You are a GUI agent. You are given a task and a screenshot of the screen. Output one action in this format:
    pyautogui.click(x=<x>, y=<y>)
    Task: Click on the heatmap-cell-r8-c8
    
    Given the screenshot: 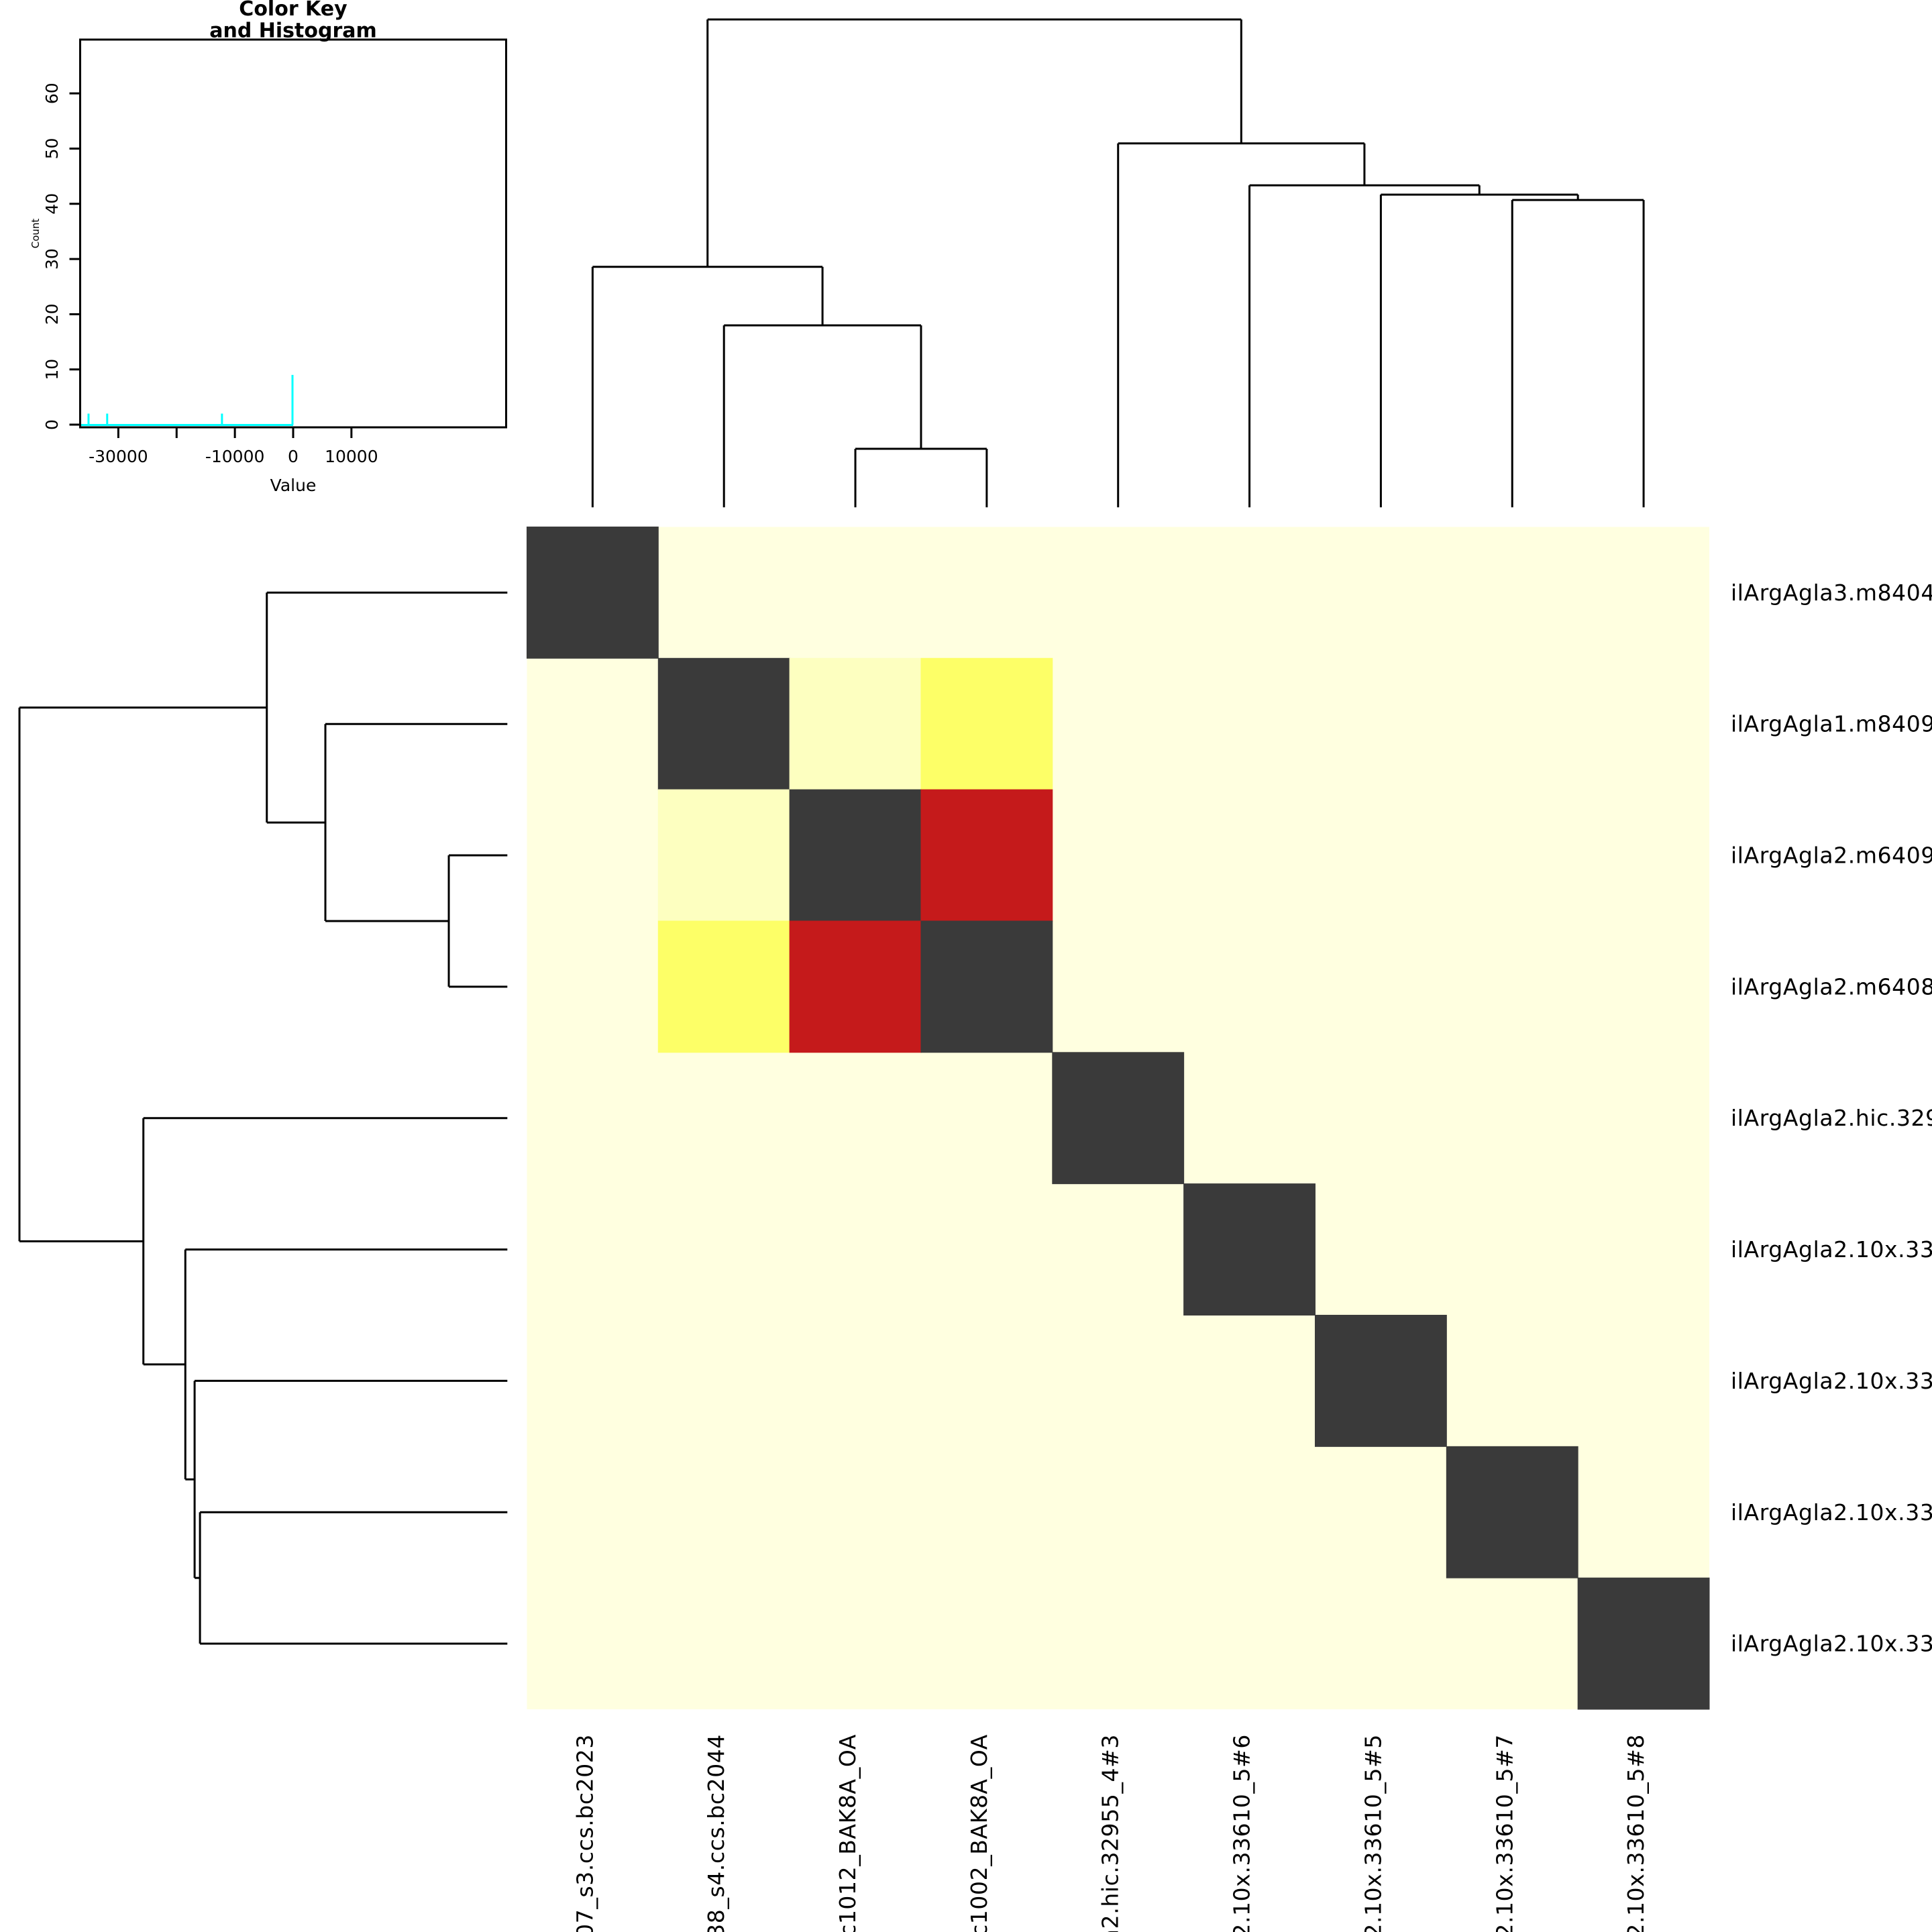 What is the action you would take?
    pyautogui.click(x=1512, y=1512)
    